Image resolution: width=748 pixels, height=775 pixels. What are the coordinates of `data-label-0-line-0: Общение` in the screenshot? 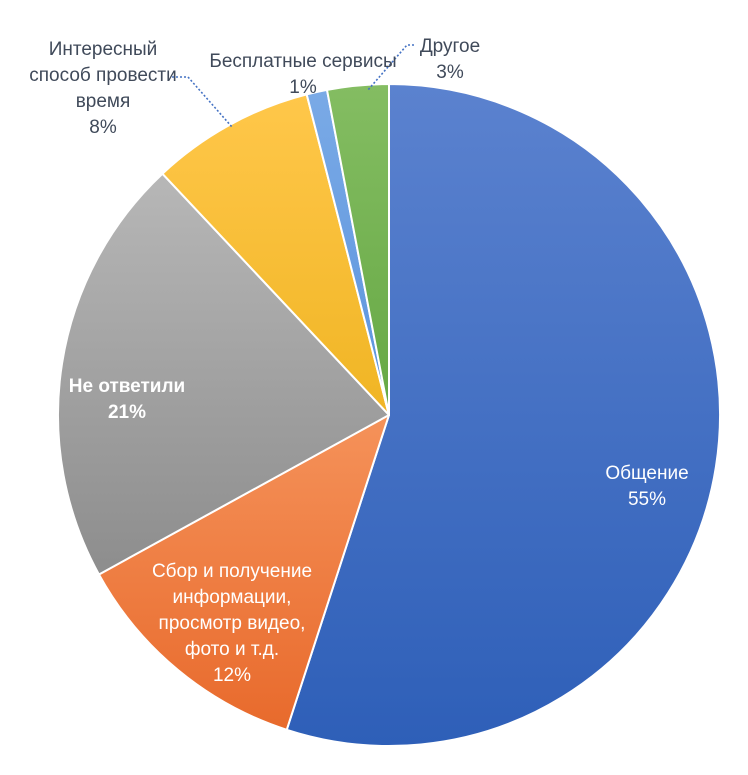 It's located at (646, 473).